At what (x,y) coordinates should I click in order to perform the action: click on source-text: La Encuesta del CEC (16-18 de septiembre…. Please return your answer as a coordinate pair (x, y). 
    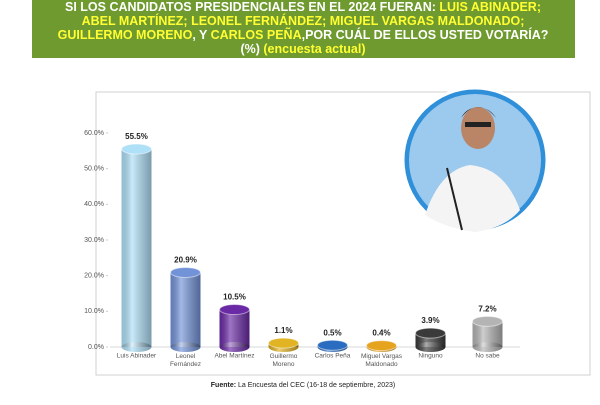
    Looking at the image, I should click on (315, 385).